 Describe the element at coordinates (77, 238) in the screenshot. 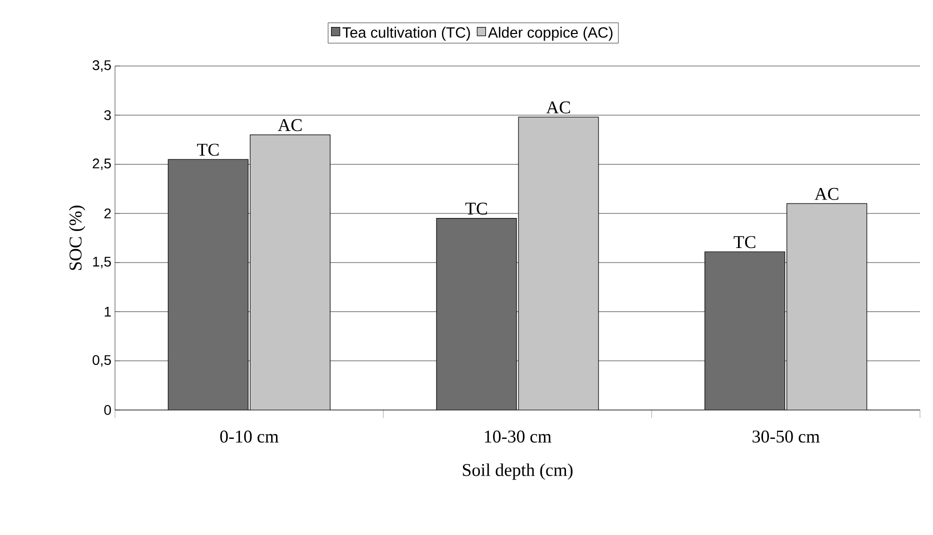

I see `y-axis-title: SOC (%)` at that location.